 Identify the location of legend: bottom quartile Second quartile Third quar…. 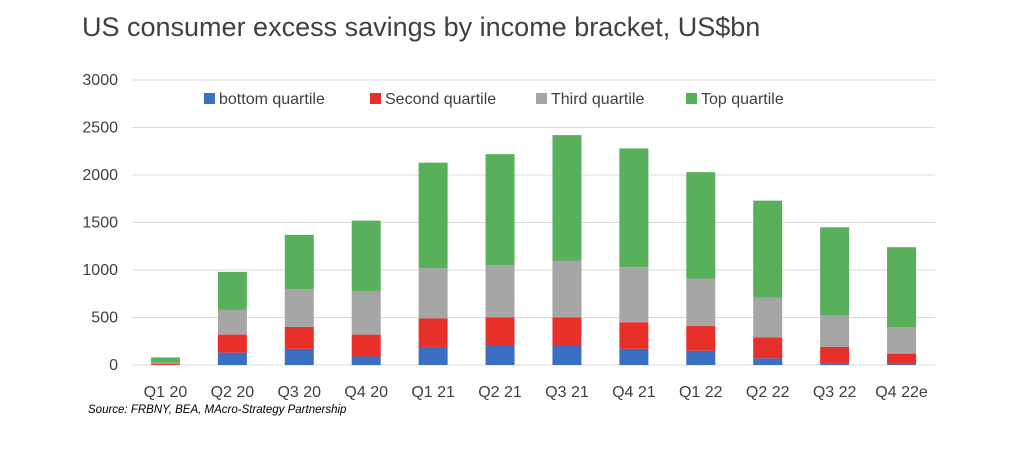
(494, 99).